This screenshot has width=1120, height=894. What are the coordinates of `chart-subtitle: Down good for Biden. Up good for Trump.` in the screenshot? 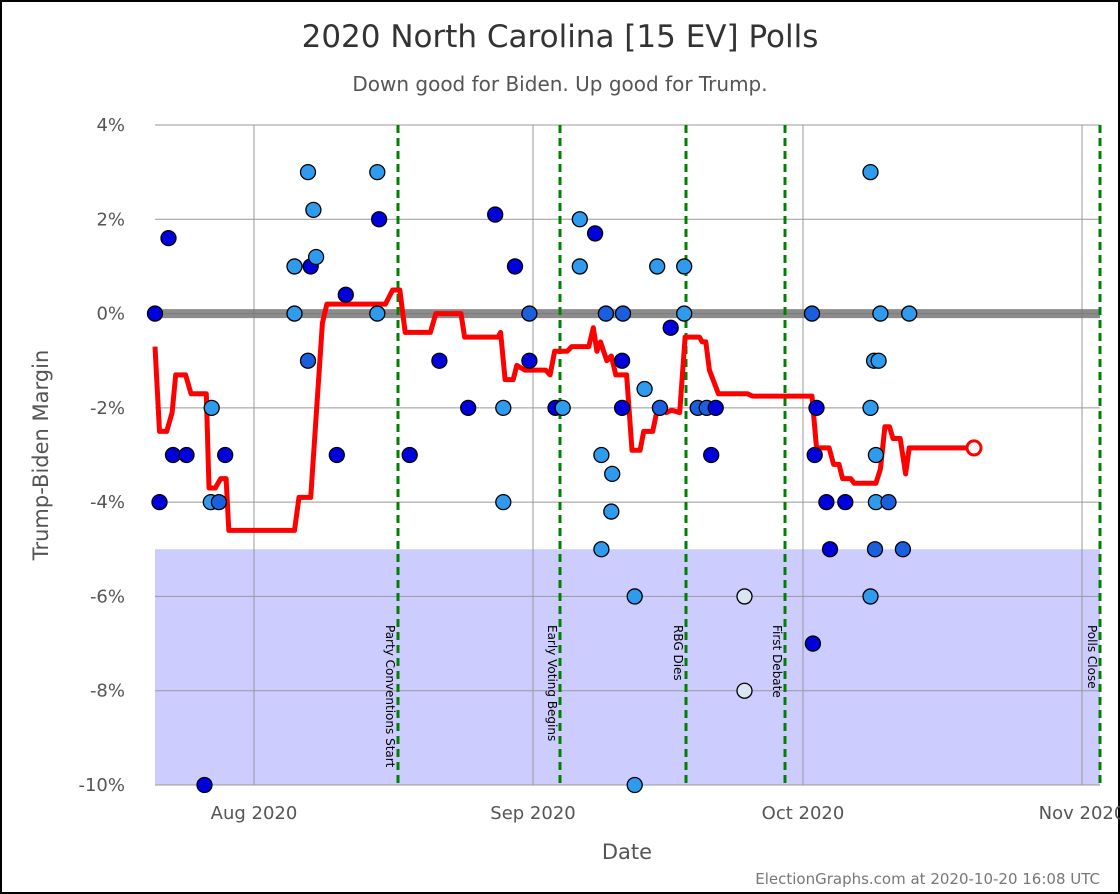 It's located at (559, 84).